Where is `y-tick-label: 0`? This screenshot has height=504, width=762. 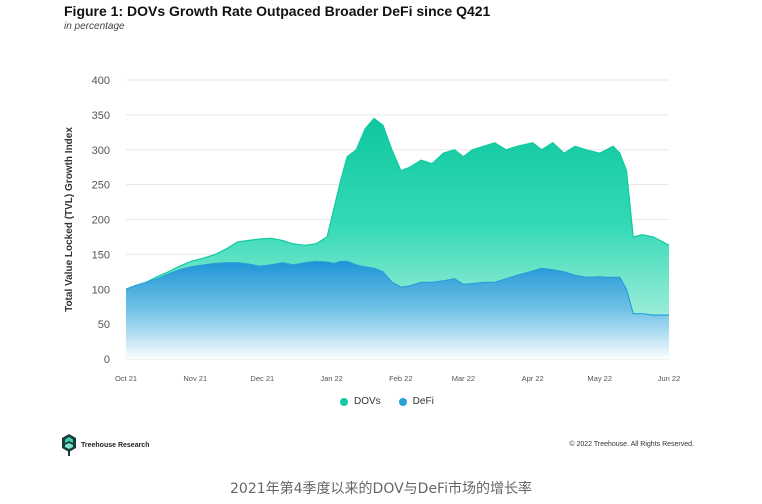
y-tick-label: 0 is located at coordinates (107, 360).